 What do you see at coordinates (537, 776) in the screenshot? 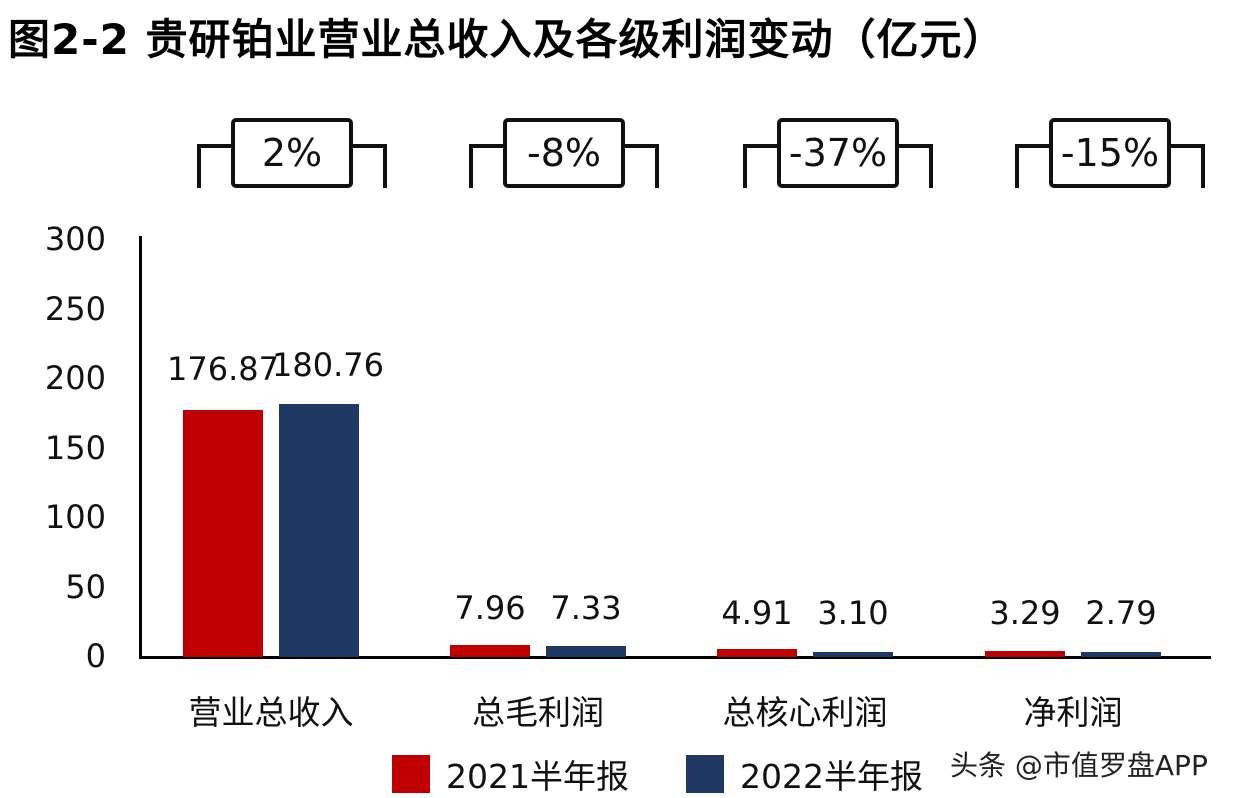
I see `legend-label: 2021半年报` at bounding box center [537, 776].